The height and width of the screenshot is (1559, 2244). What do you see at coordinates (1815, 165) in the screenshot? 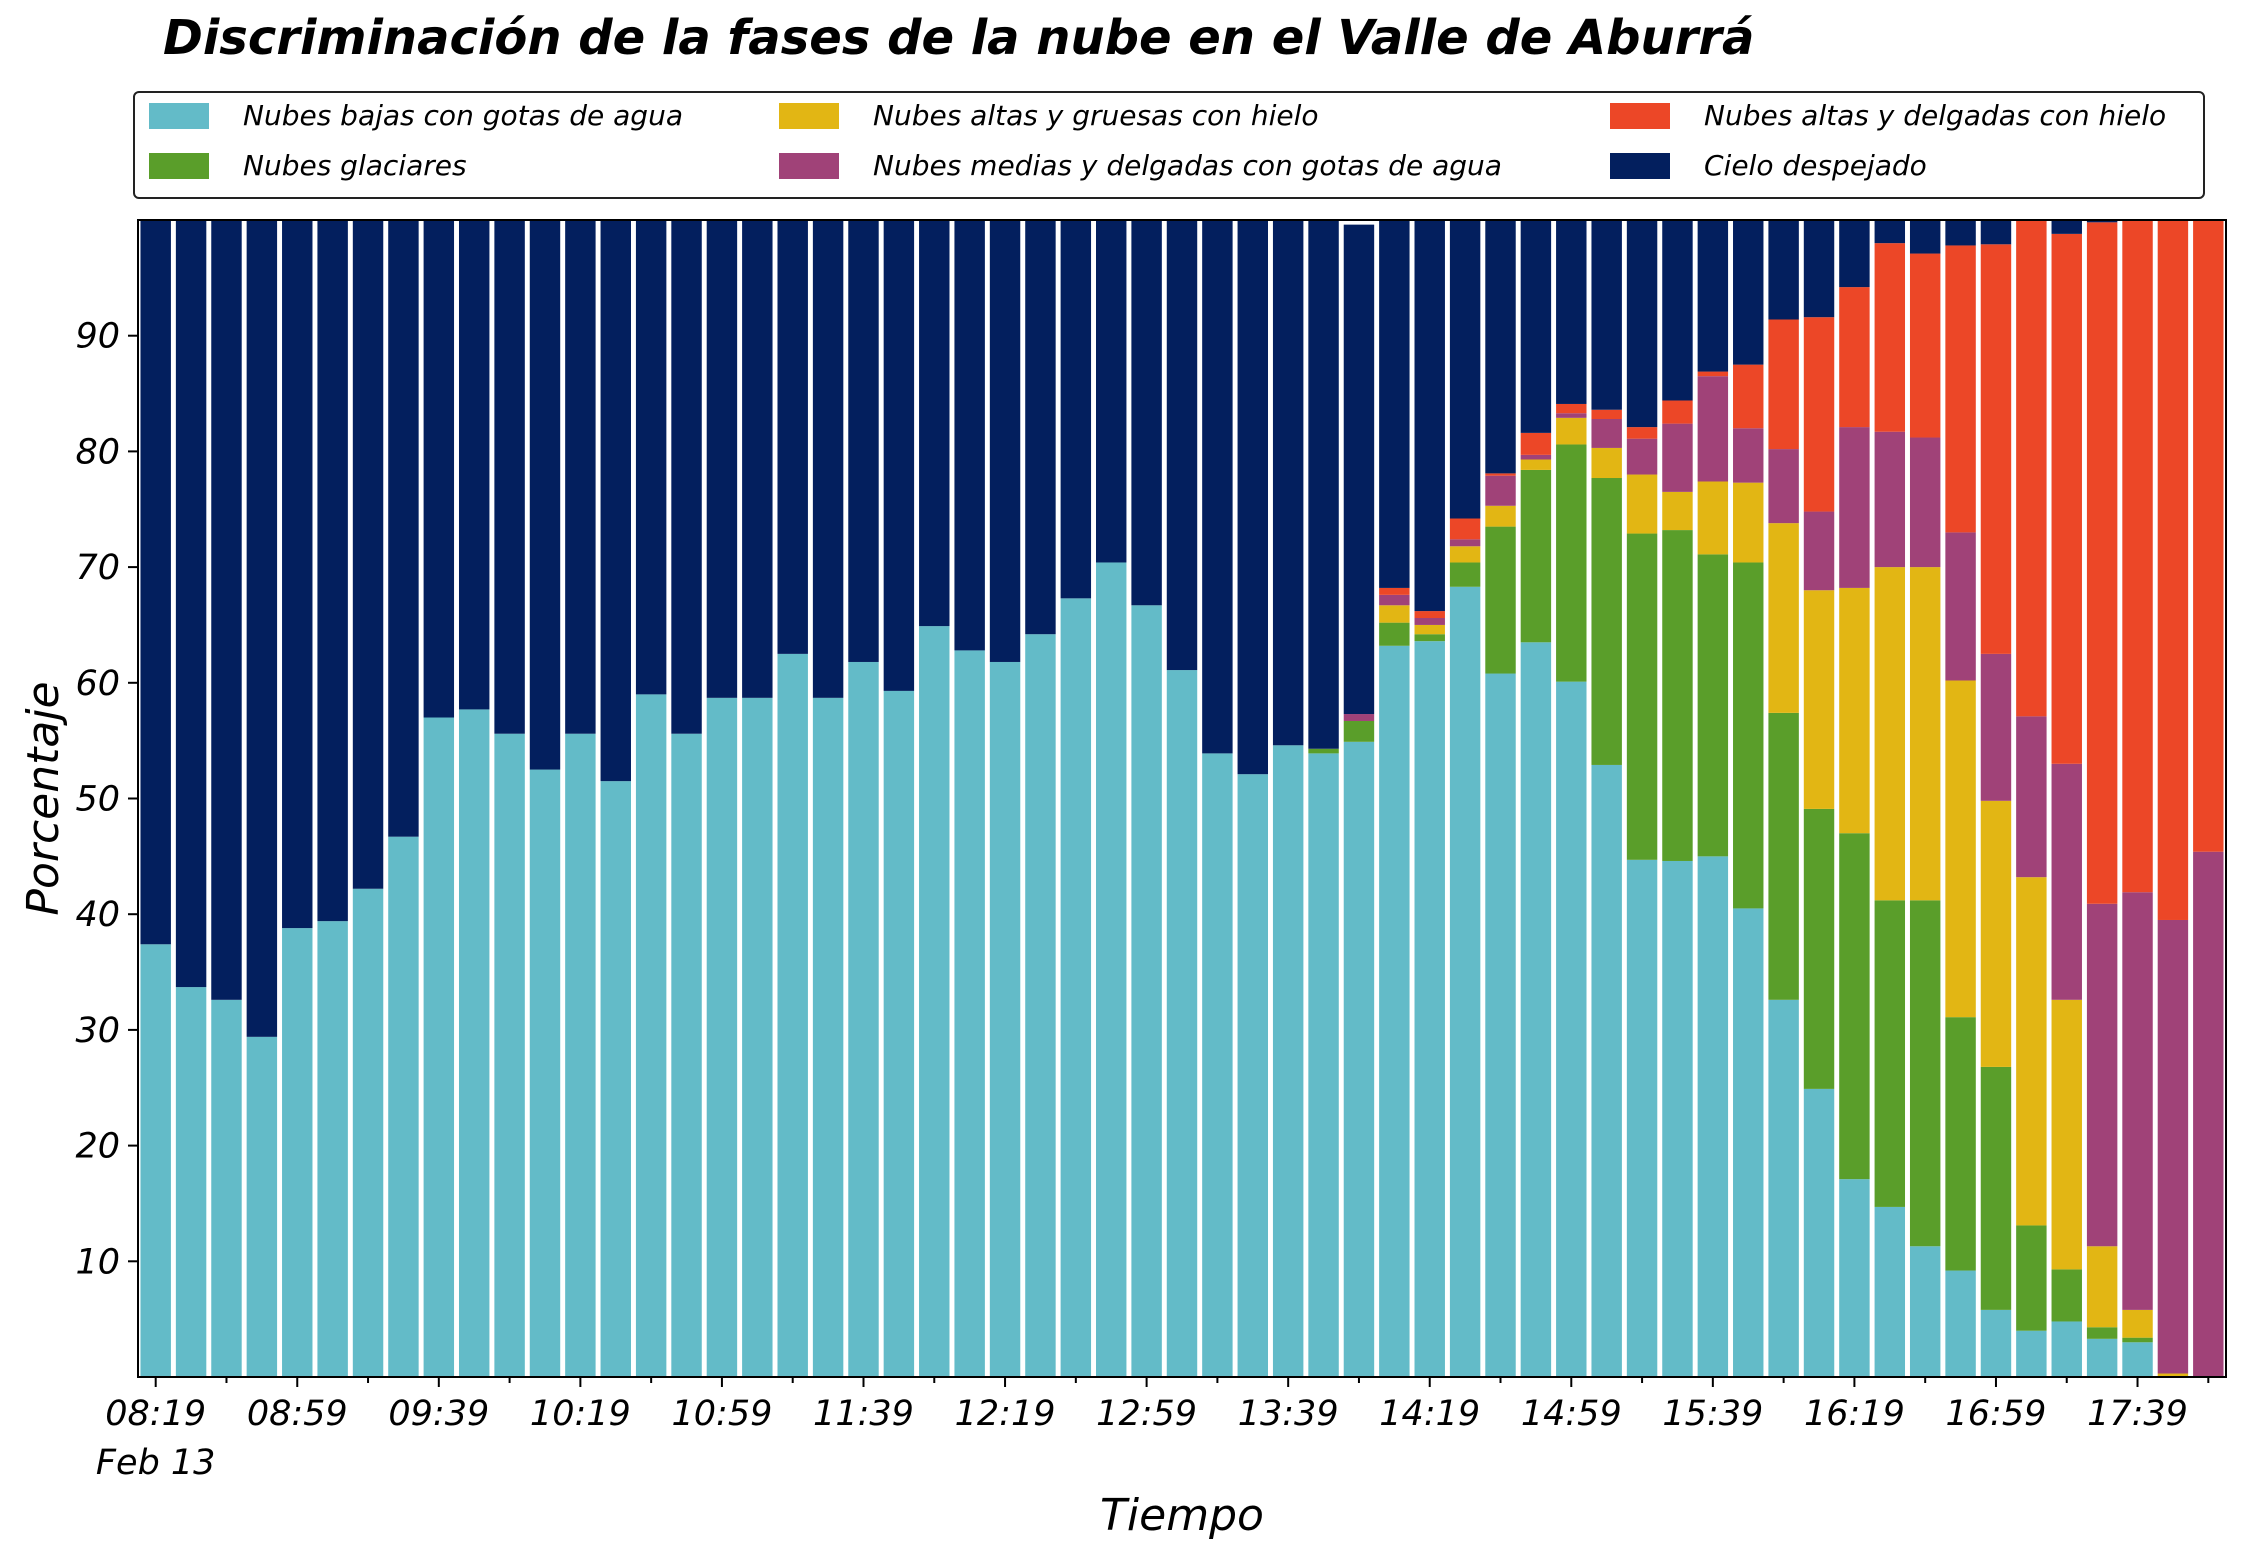
I see `legend-label: Cielo despejado` at bounding box center [1815, 165].